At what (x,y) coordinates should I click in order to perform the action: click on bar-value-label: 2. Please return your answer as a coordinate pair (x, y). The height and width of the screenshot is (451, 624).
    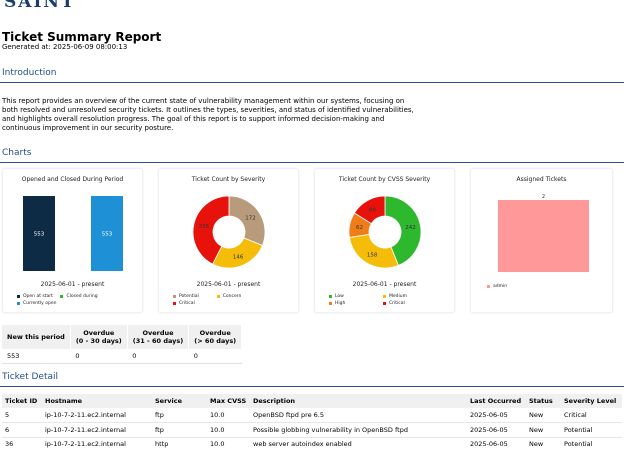
    Looking at the image, I should click on (543, 197).